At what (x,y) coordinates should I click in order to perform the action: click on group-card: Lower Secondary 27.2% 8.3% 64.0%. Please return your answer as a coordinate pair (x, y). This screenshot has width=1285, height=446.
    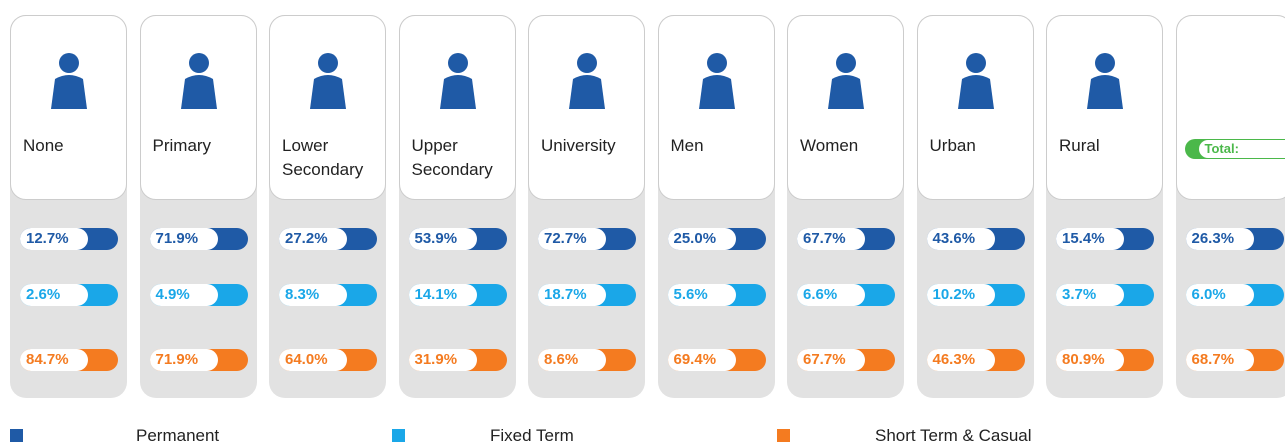
    Looking at the image, I should click on (327, 206).